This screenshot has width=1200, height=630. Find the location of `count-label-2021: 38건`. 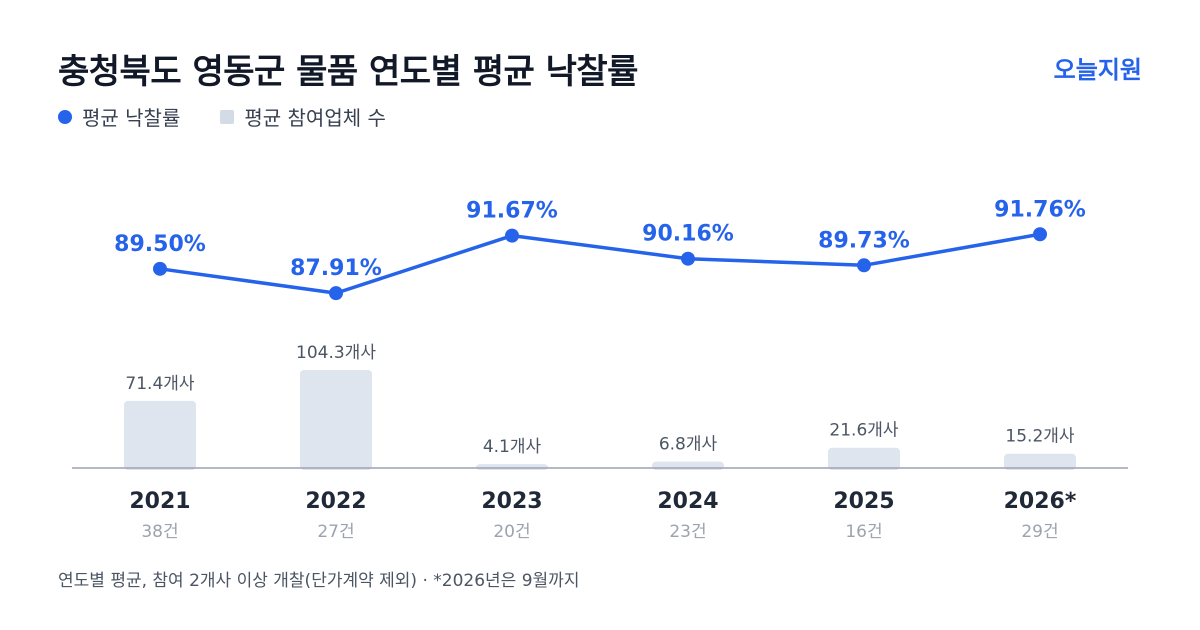

count-label-2021: 38건 is located at coordinates (159, 532).